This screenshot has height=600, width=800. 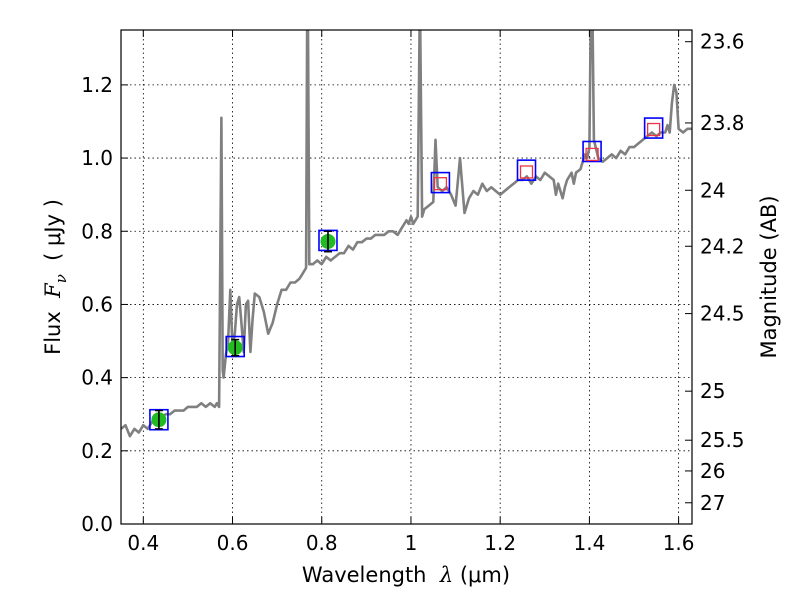 What do you see at coordinates (712, 190) in the screenshot?
I see `y2-tick-label: 24` at bounding box center [712, 190].